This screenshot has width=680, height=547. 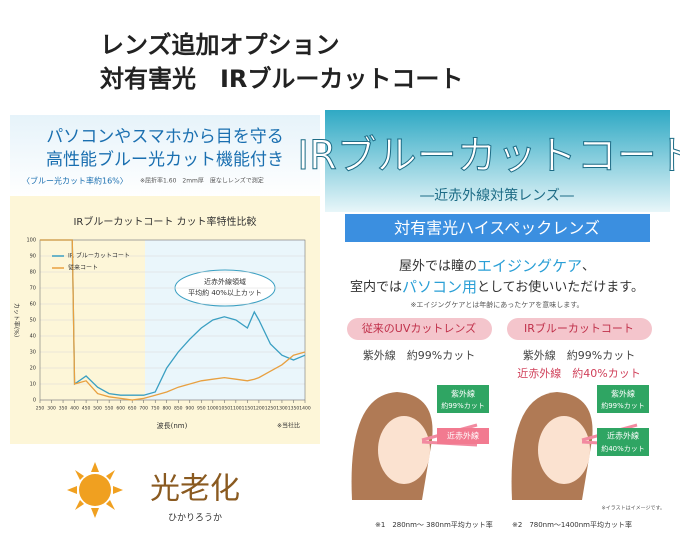 I want to click on right-title: IRブルーカットコート, so click(x=488, y=156).